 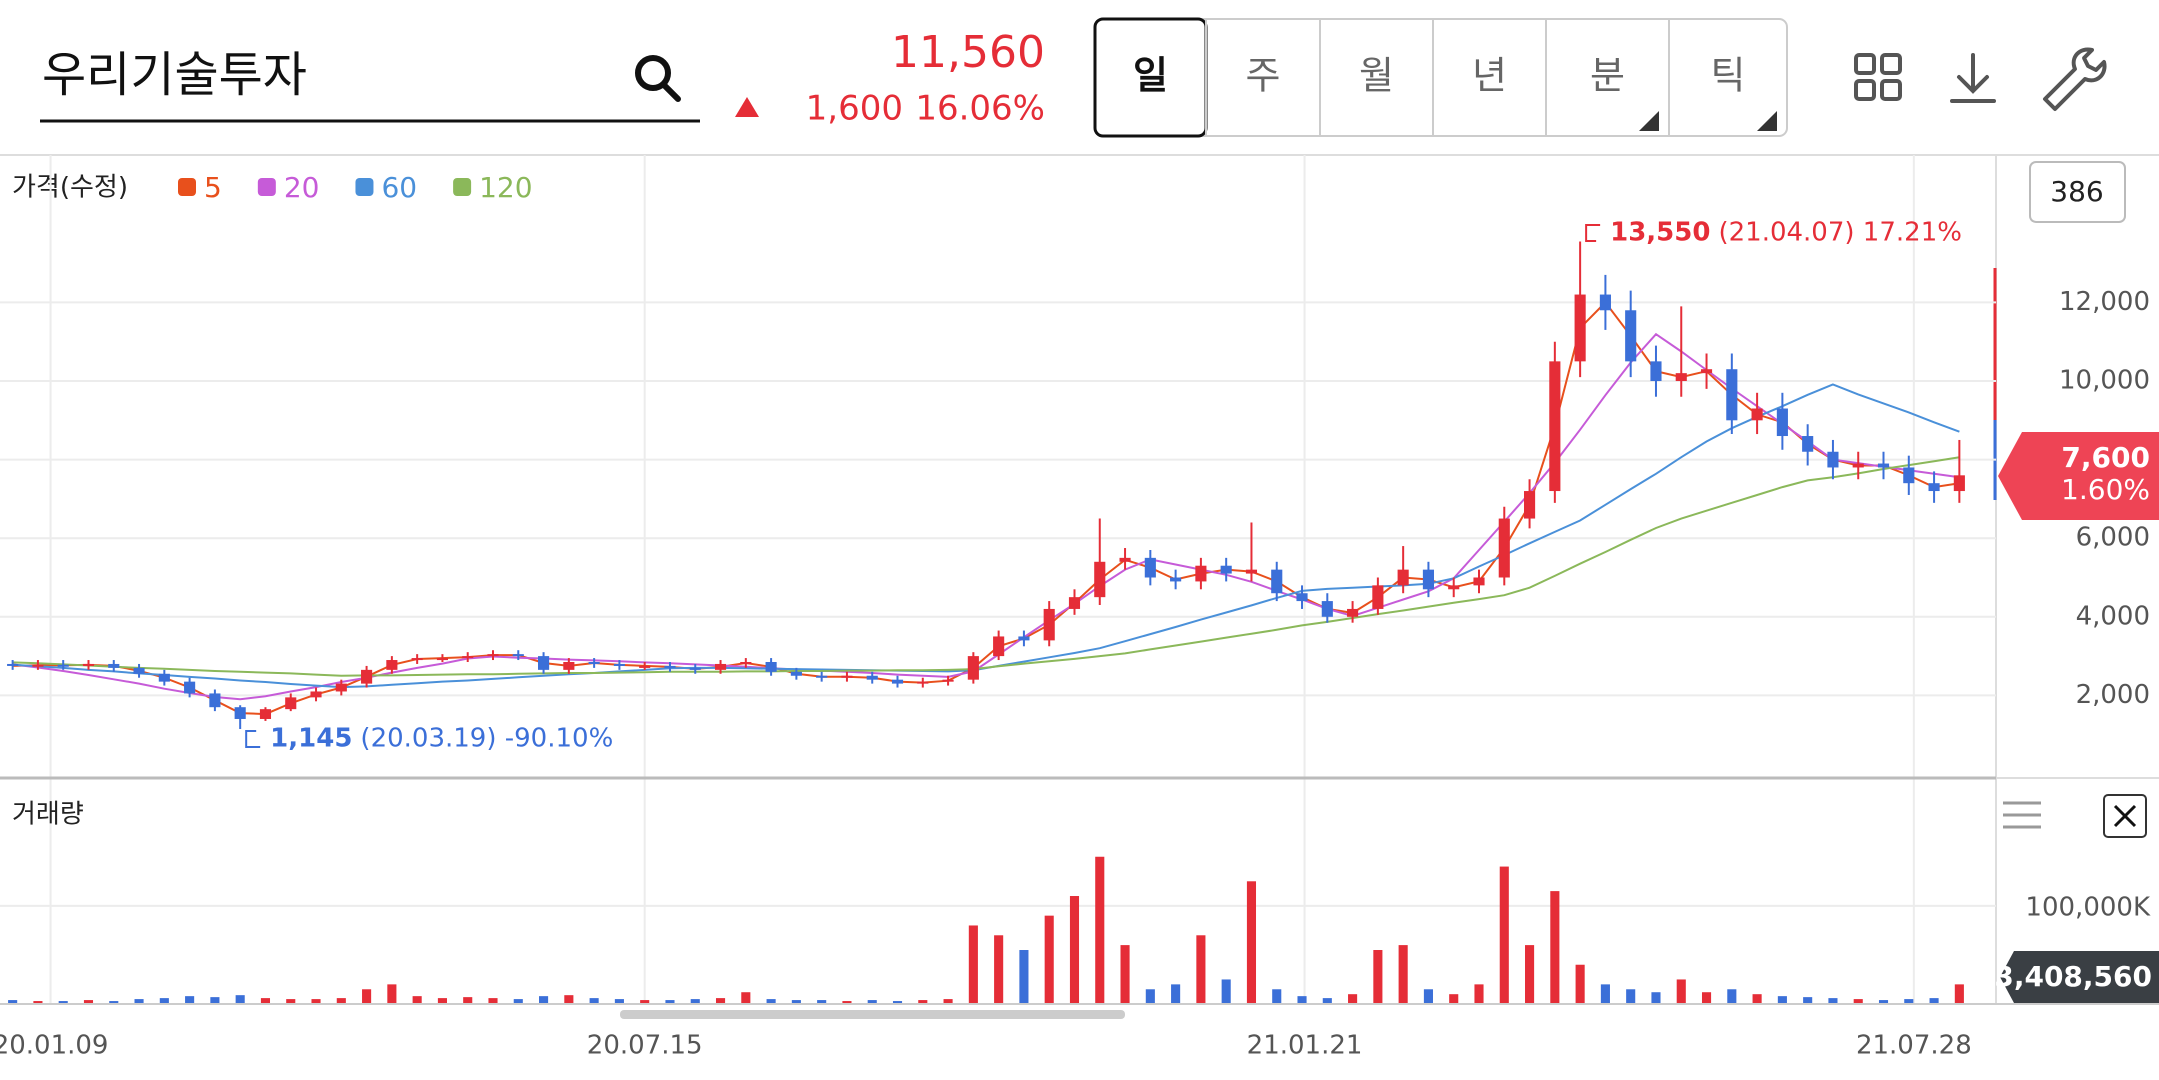 I want to click on period-button: 주, so click(x=1263, y=76).